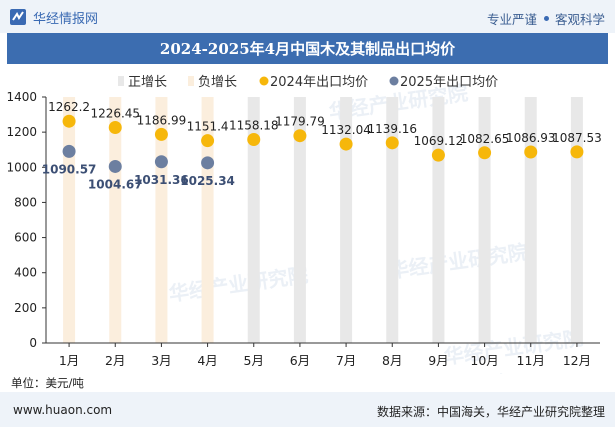  I want to click on label-2024-8: 1139.16, so click(392, 129).